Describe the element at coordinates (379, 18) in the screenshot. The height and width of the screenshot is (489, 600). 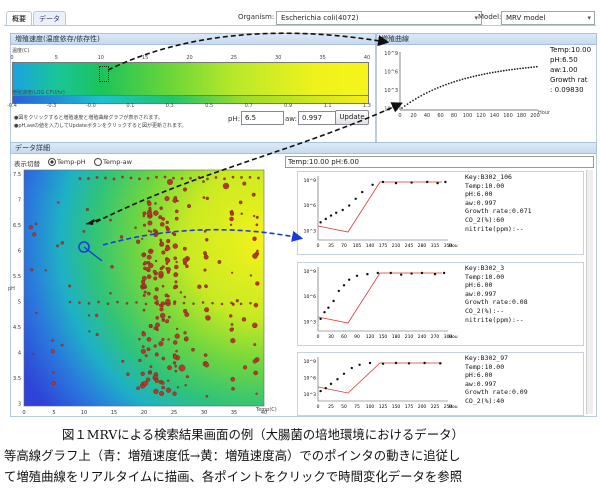
I see `organism-select: Escherichia coli(4072)` at that location.